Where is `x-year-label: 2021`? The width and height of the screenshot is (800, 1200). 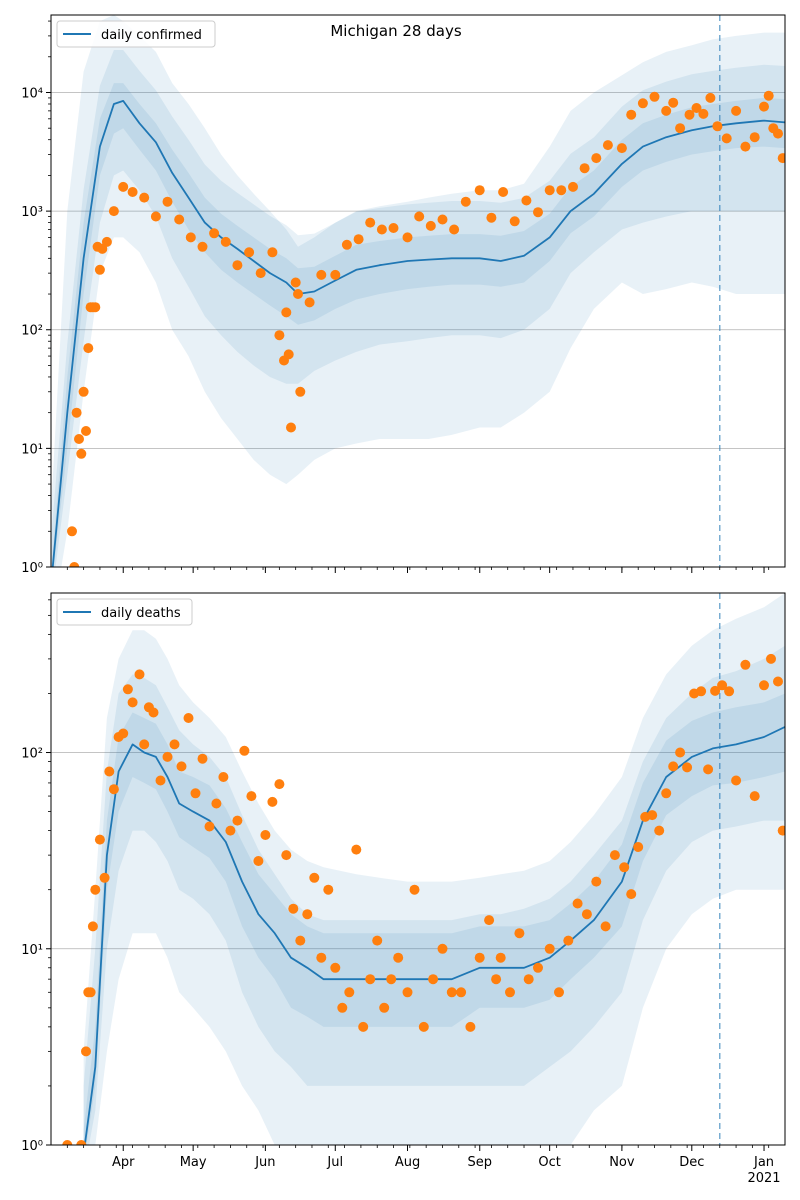
x-year-label: 2021 is located at coordinates (763, 1178).